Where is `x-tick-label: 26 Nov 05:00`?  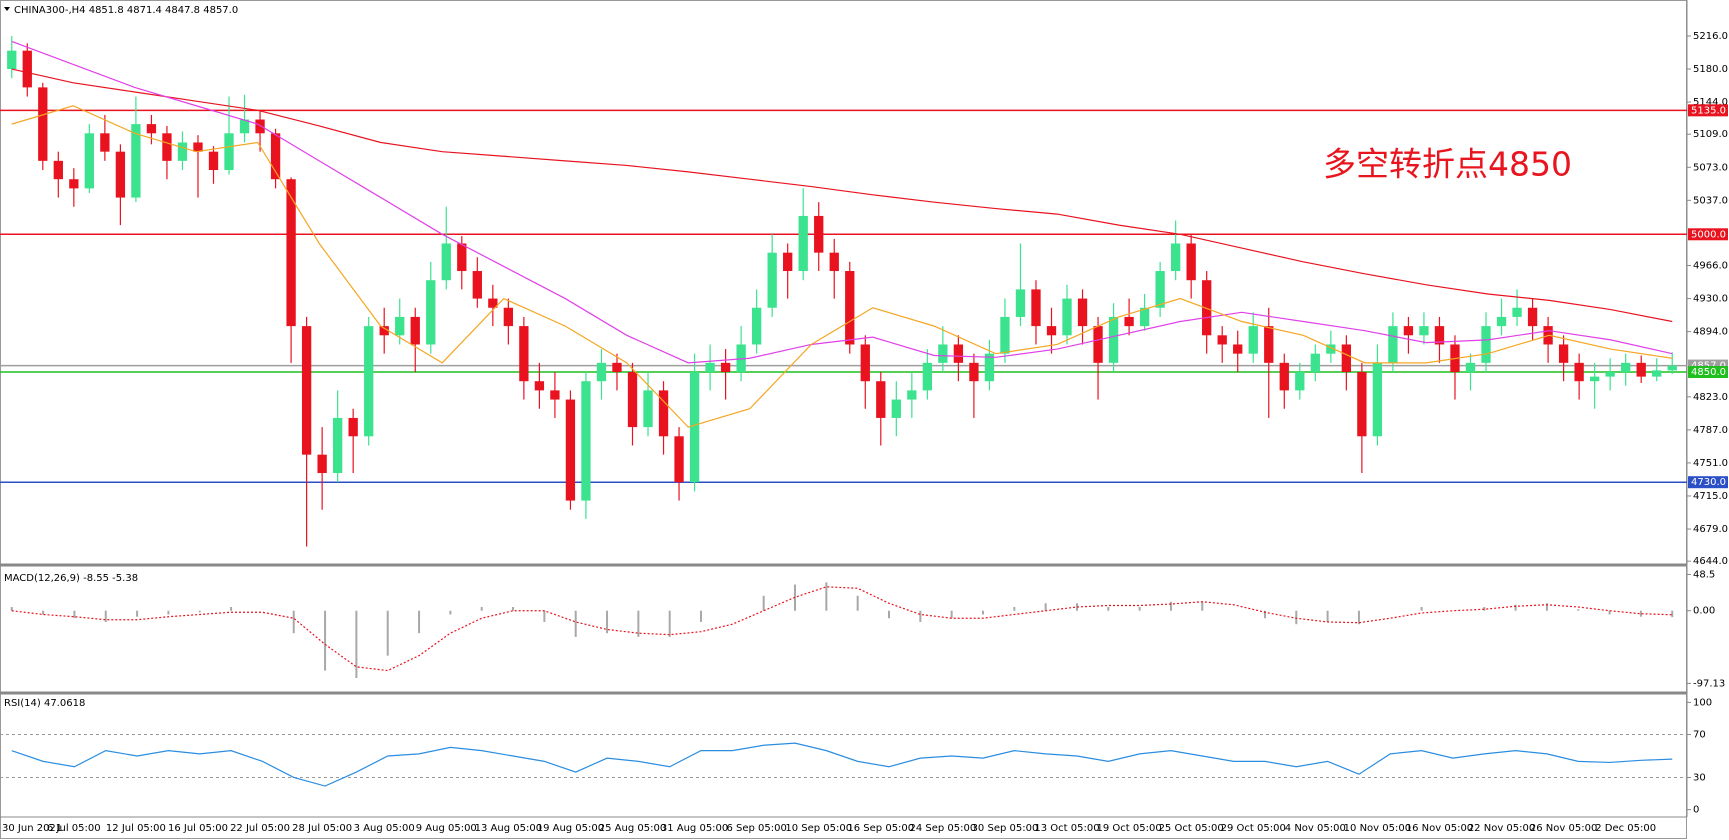
x-tick-label: 26 Nov 05:00 is located at coordinates (1563, 828).